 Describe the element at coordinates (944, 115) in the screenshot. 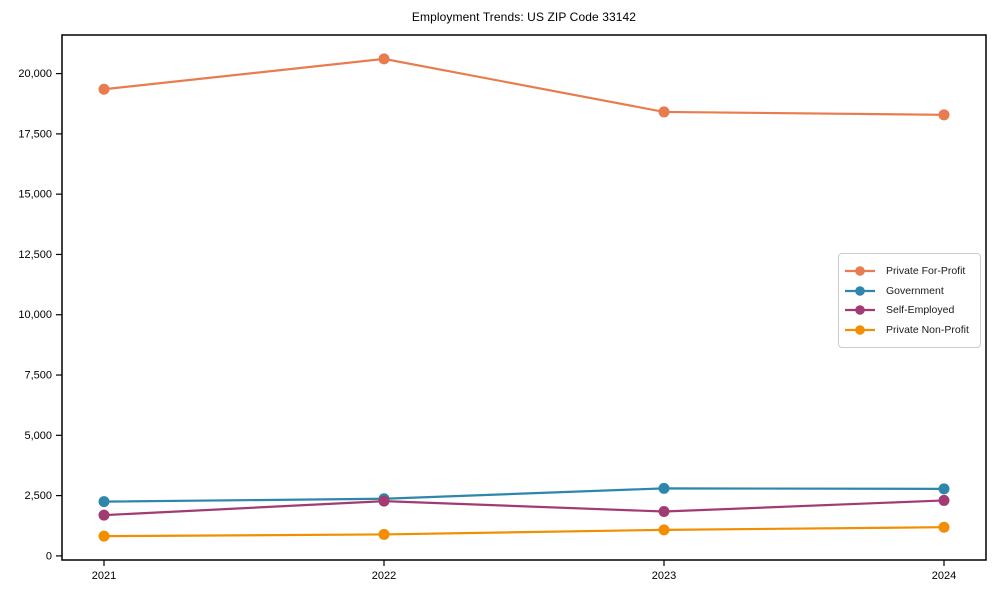

I see `data-point-private-for-profit-2024` at that location.